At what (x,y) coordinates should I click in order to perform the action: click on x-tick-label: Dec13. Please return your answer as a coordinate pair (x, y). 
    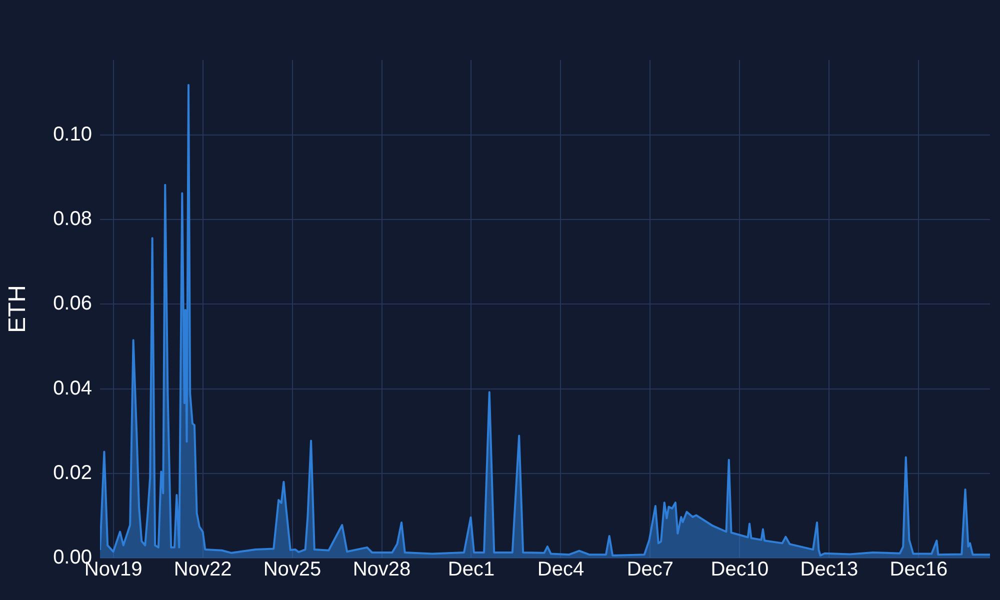
    Looking at the image, I should click on (829, 569).